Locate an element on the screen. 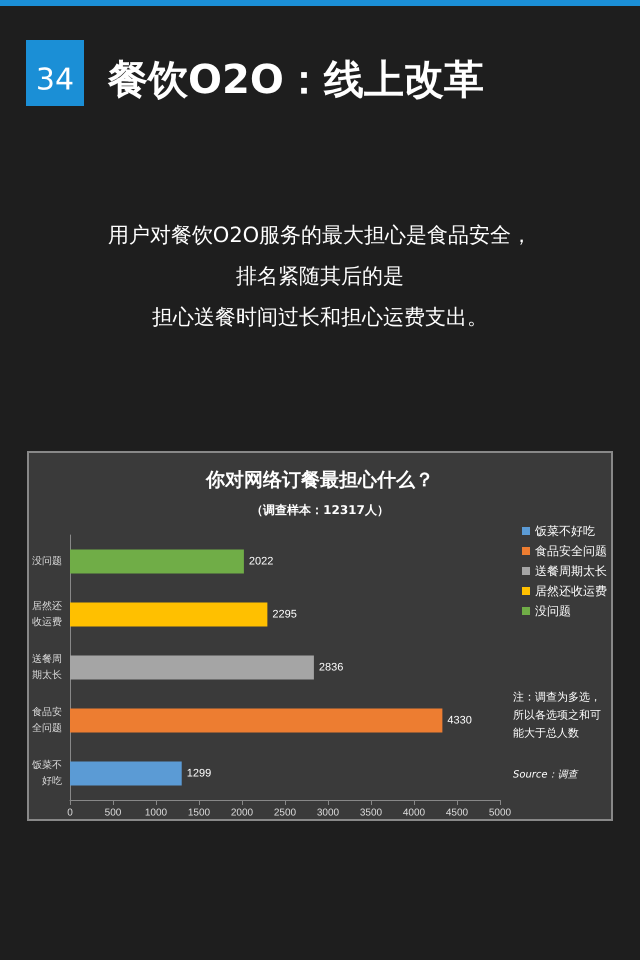 The image size is (640, 960). text: 用户对餐饮O2O服务的最大担心是食品安全， is located at coordinates (320, 235).